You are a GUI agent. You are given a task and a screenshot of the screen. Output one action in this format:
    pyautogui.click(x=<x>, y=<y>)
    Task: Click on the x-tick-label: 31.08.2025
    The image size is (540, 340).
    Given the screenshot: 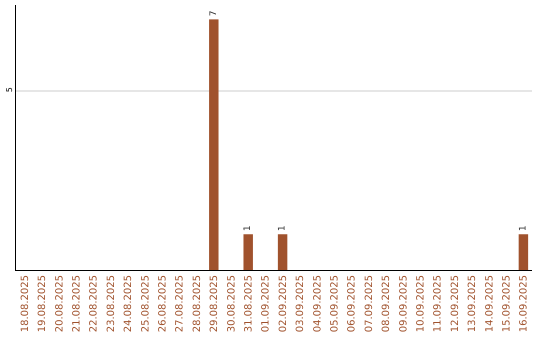 What is the action you would take?
    pyautogui.click(x=248, y=303)
    